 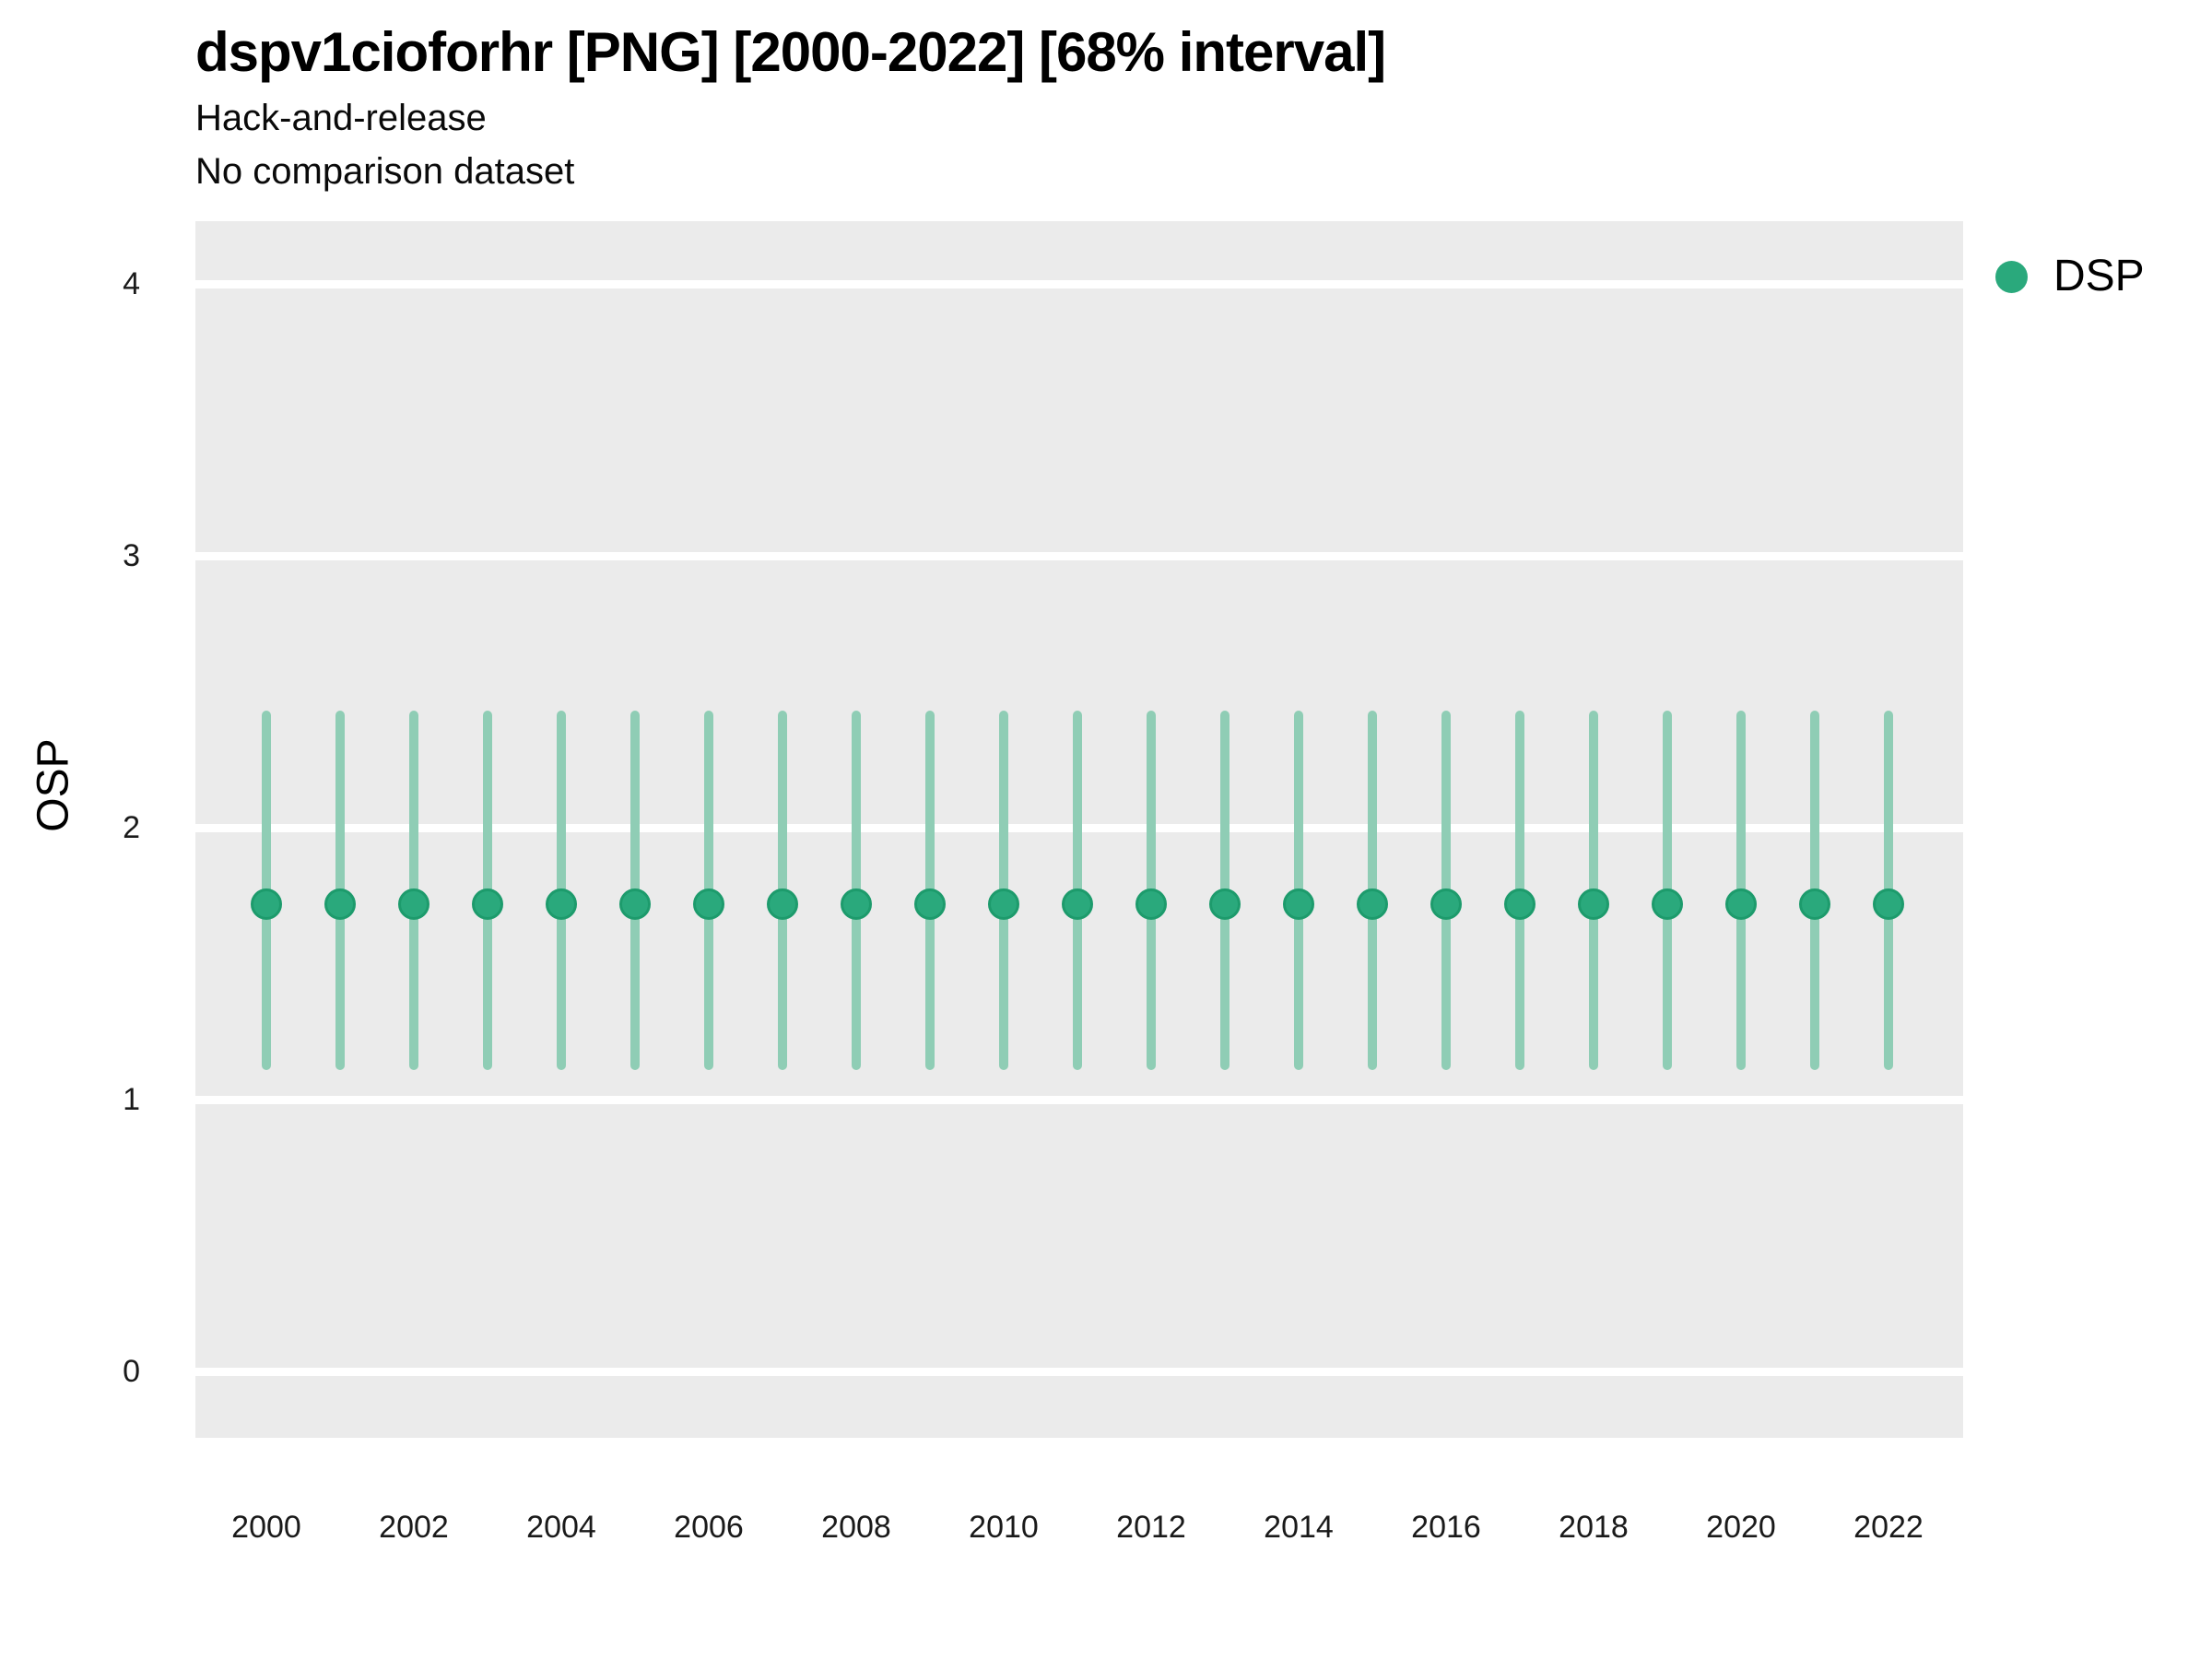 What do you see at coordinates (709, 1527) in the screenshot?
I see `x-tick-label: 2006` at bounding box center [709, 1527].